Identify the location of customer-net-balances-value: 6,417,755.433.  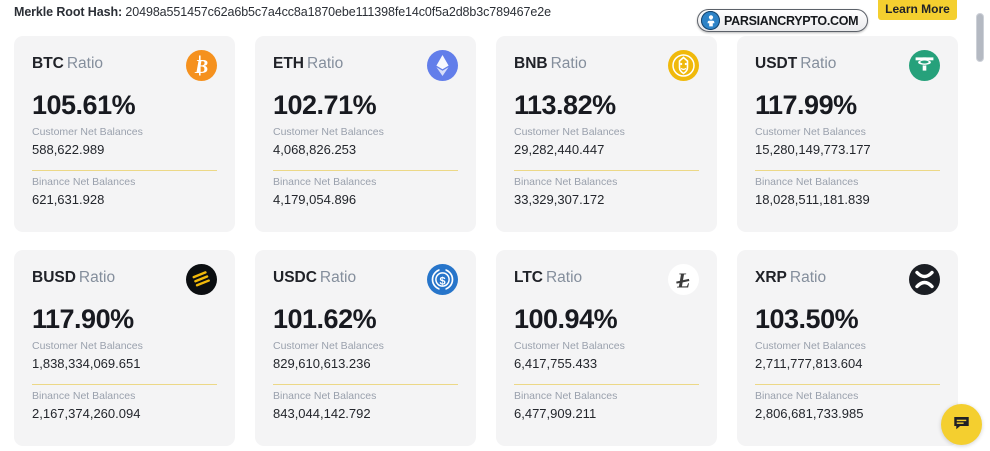
(556, 363).